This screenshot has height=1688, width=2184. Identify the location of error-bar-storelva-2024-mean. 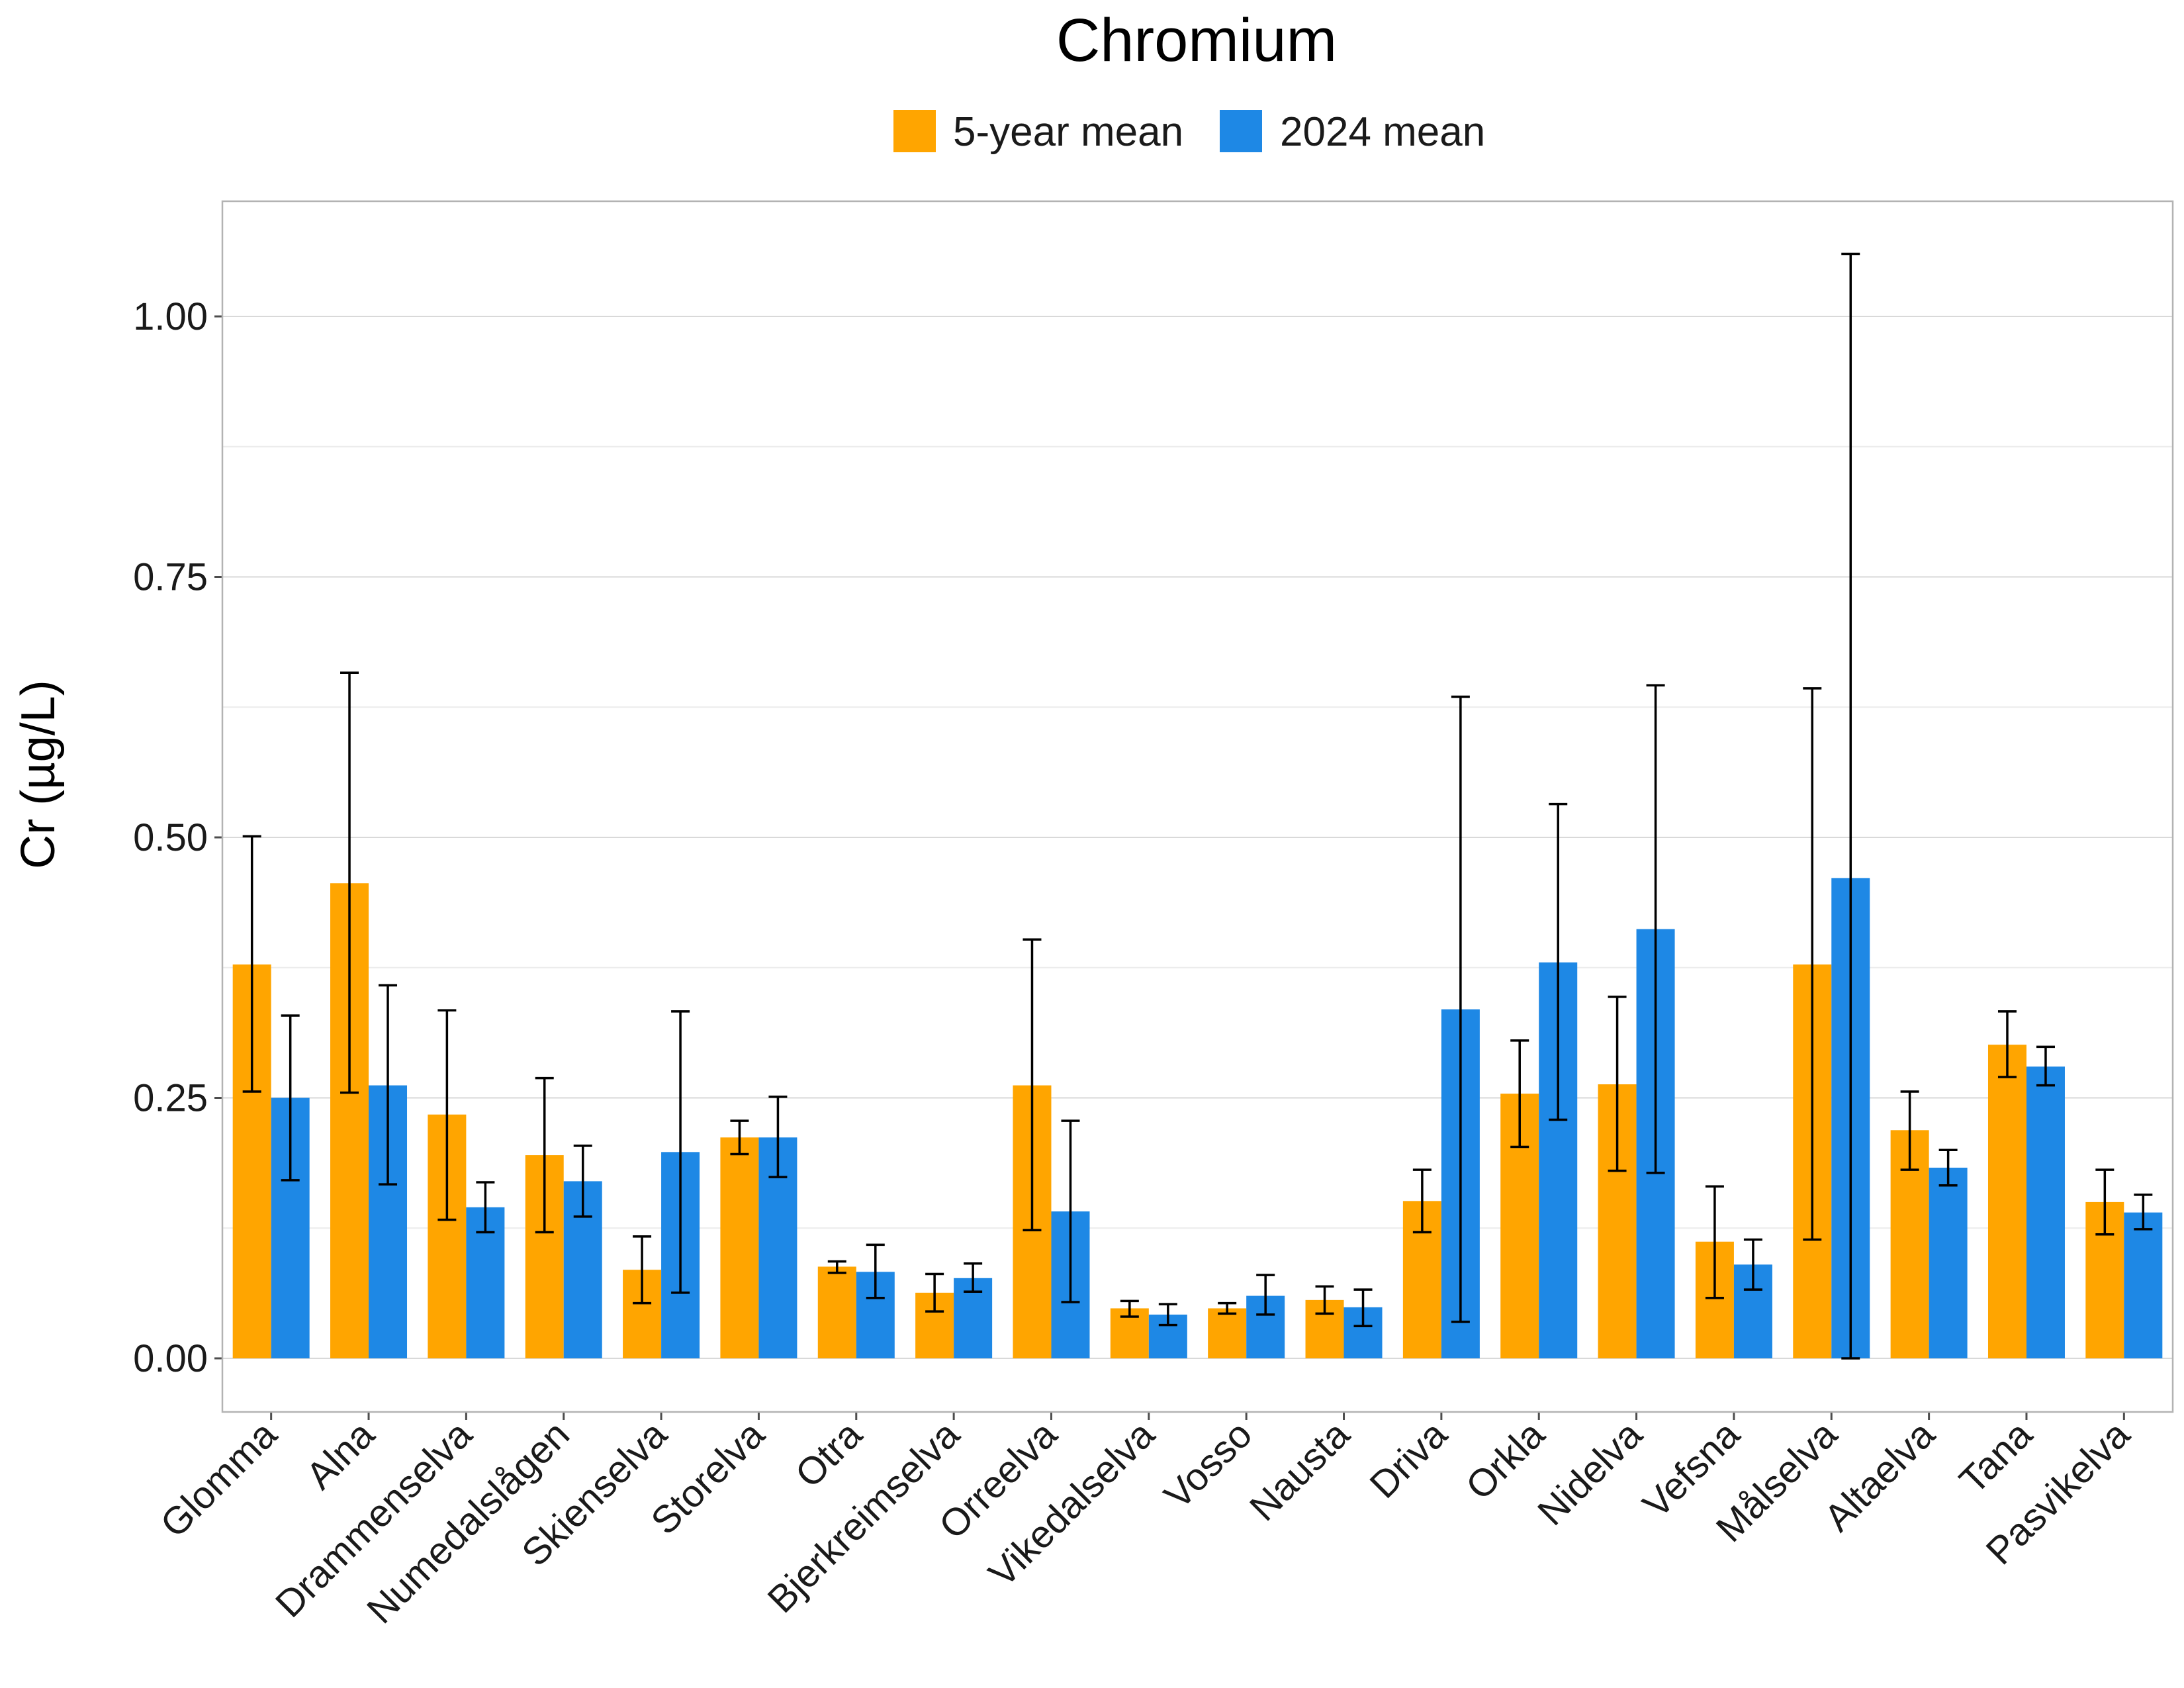
(778, 1137).